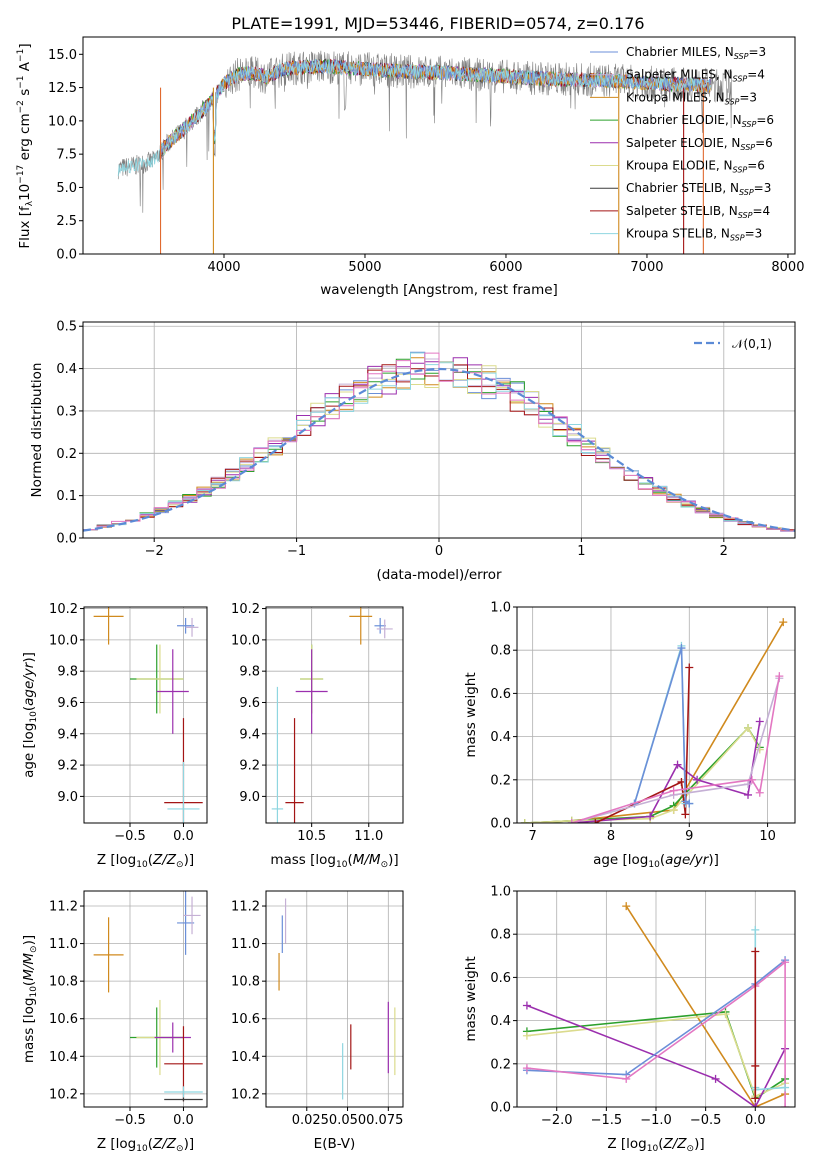  Describe the element at coordinates (66, 221) in the screenshot. I see `y-tick-label: 2.5` at that location.